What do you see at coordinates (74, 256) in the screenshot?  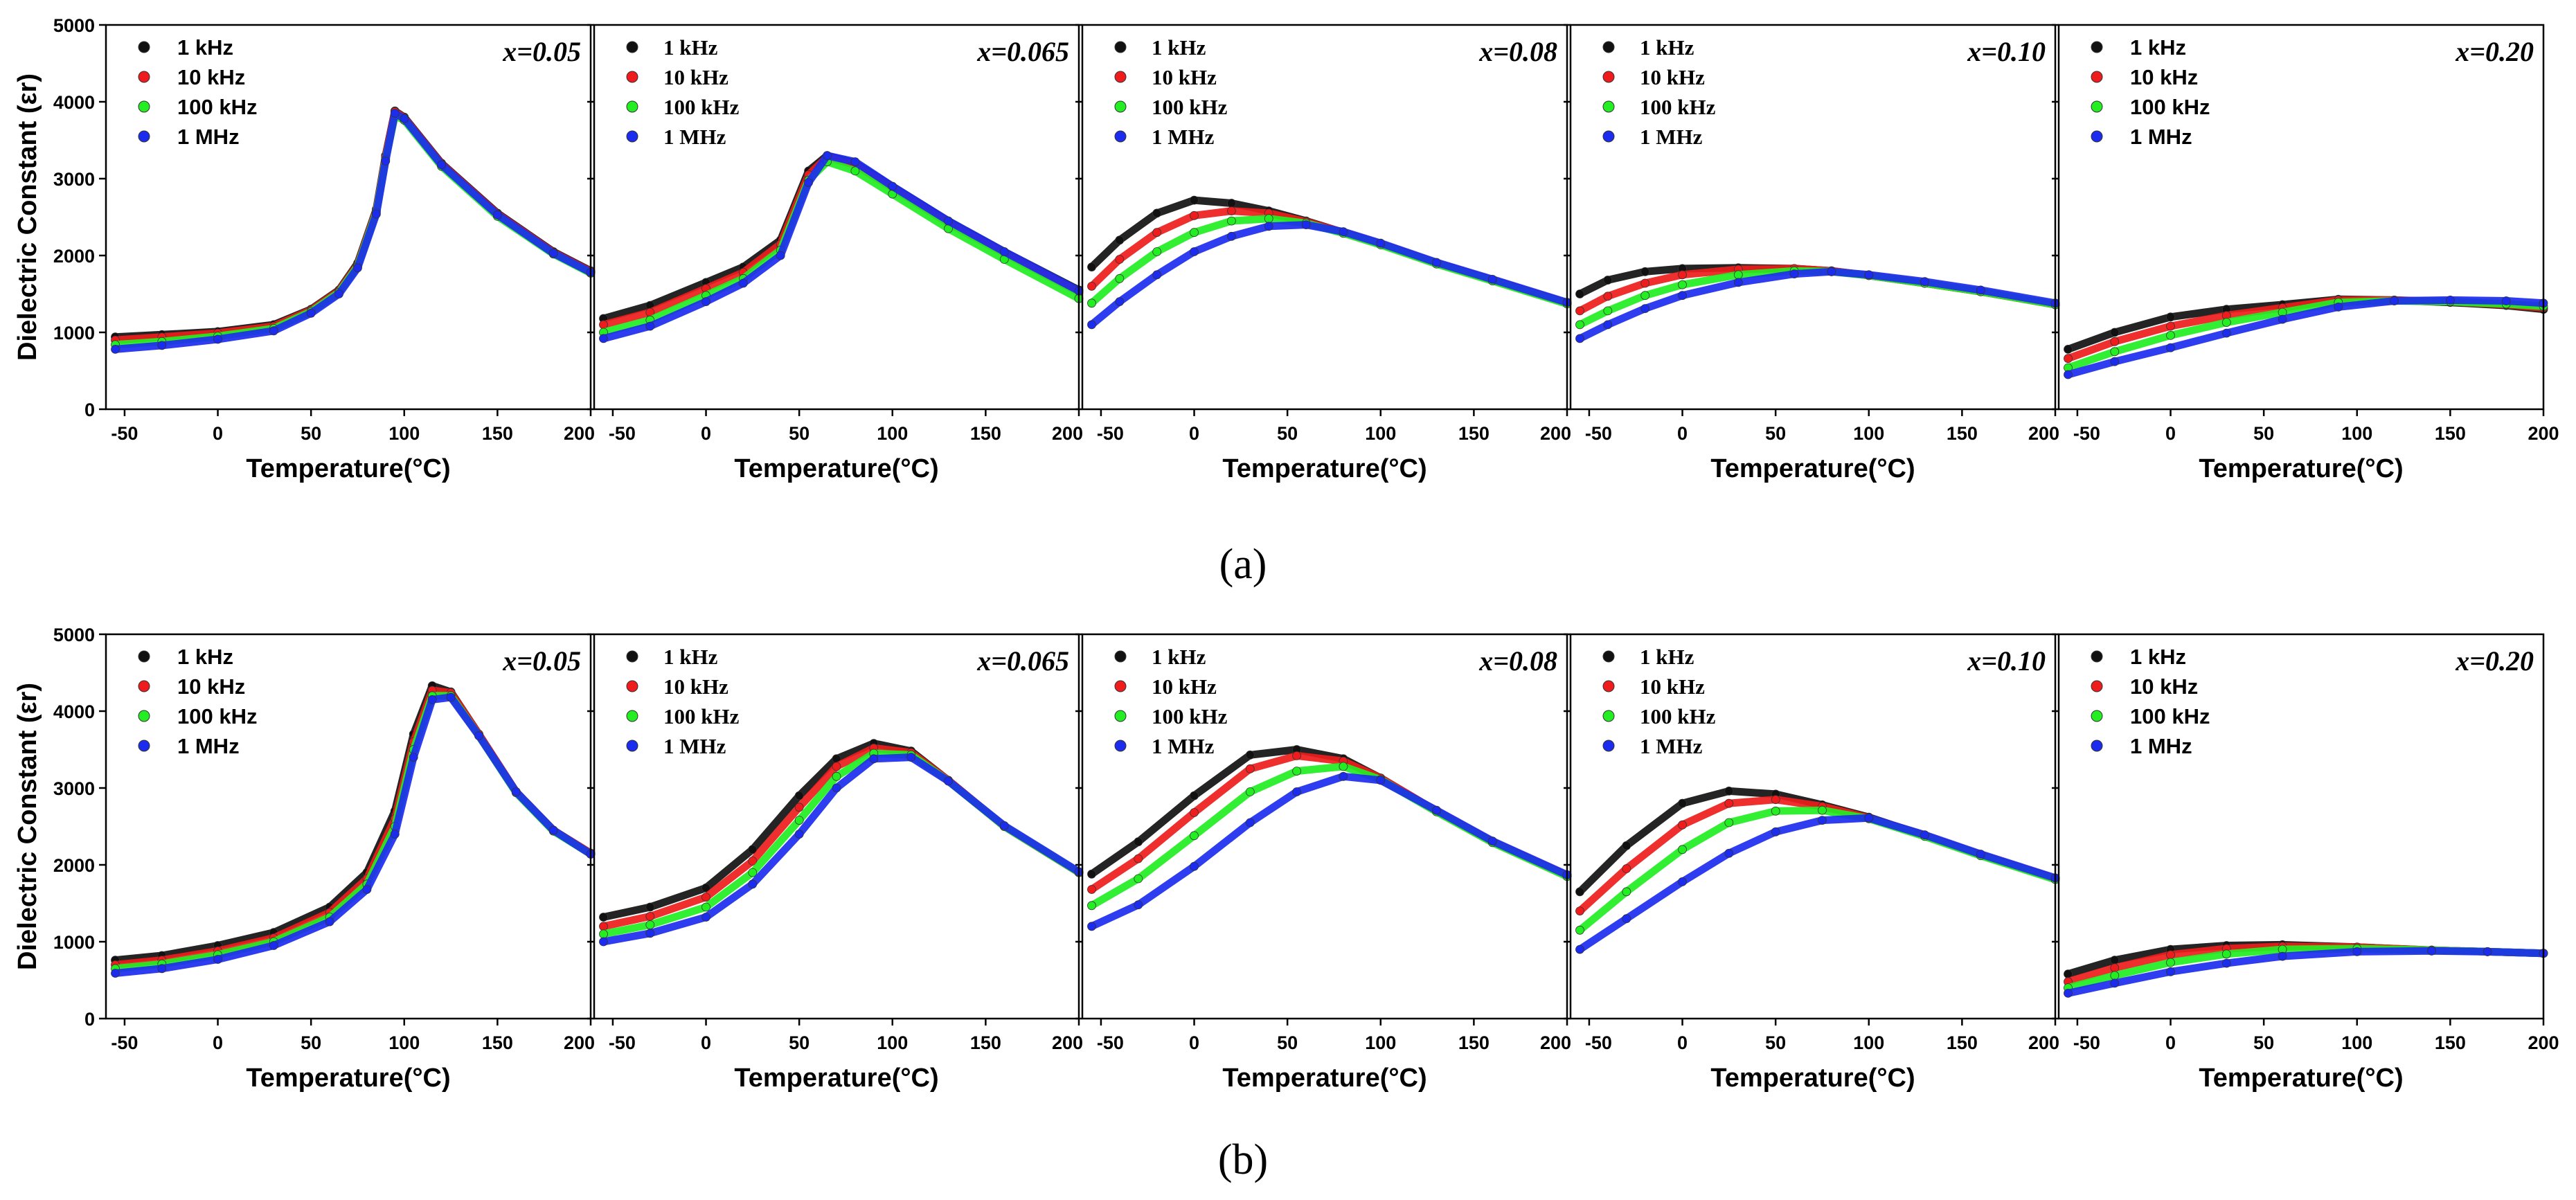 I see `y-tick-label: 2000` at bounding box center [74, 256].